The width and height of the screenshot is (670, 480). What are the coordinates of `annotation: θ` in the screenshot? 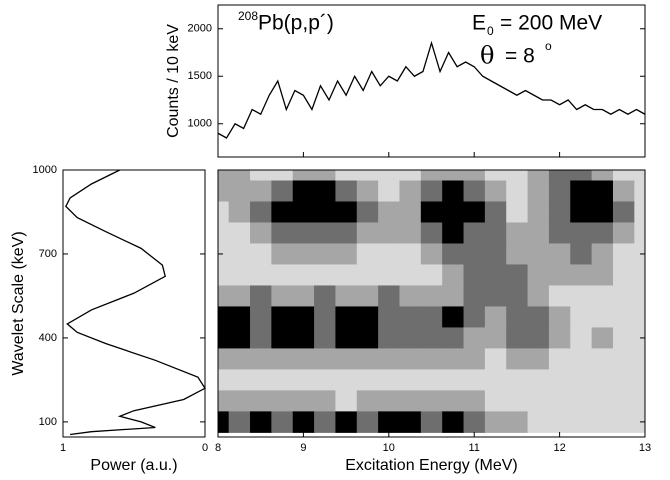 It's located at (487, 56).